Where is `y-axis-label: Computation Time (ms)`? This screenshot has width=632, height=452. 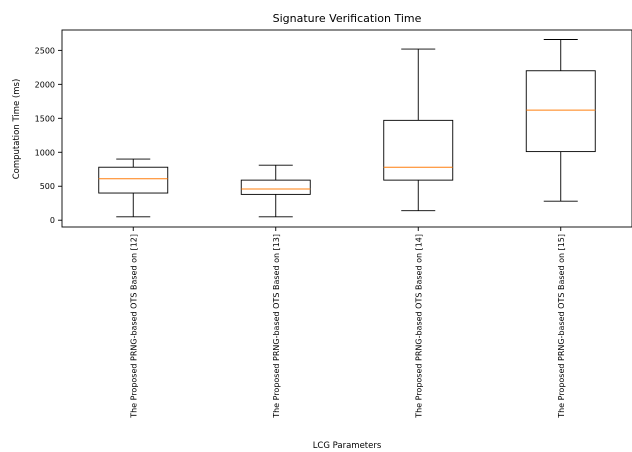
y-axis-label: Computation Time (ms) is located at coordinates (17, 129).